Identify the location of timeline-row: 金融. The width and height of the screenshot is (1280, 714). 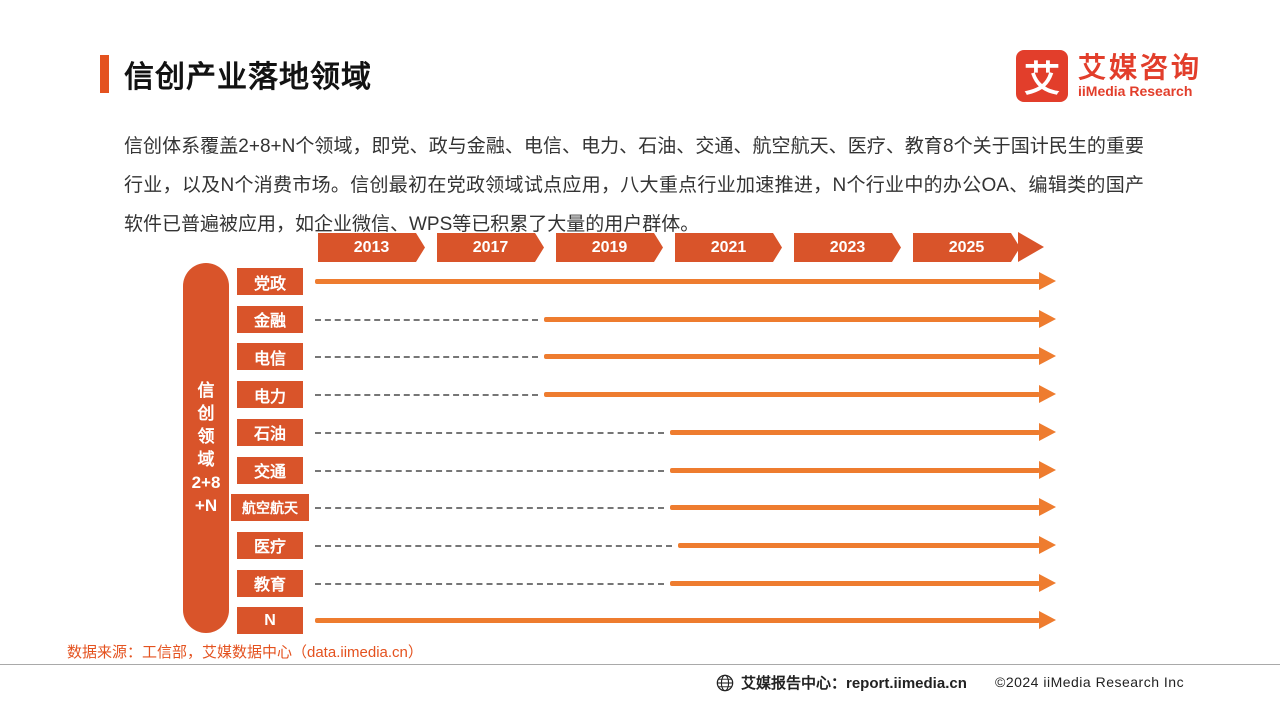
(640, 319).